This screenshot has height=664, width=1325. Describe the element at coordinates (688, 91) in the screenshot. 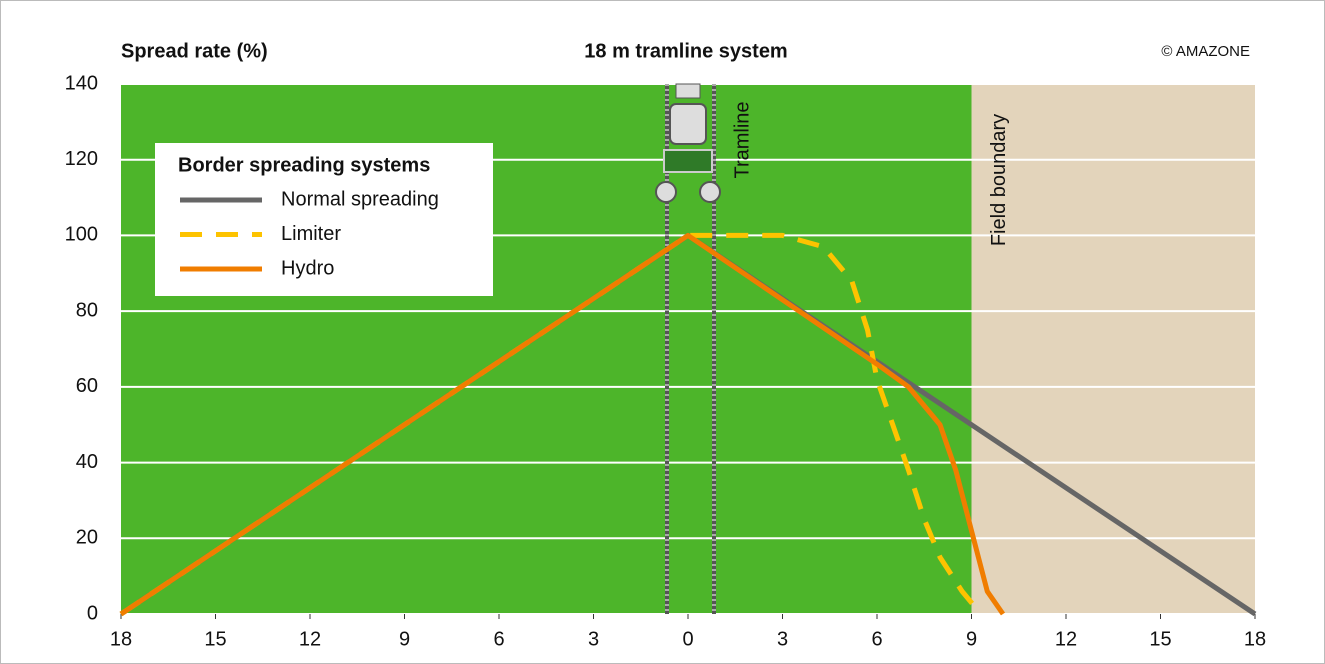

I see `tractor-hitch` at that location.